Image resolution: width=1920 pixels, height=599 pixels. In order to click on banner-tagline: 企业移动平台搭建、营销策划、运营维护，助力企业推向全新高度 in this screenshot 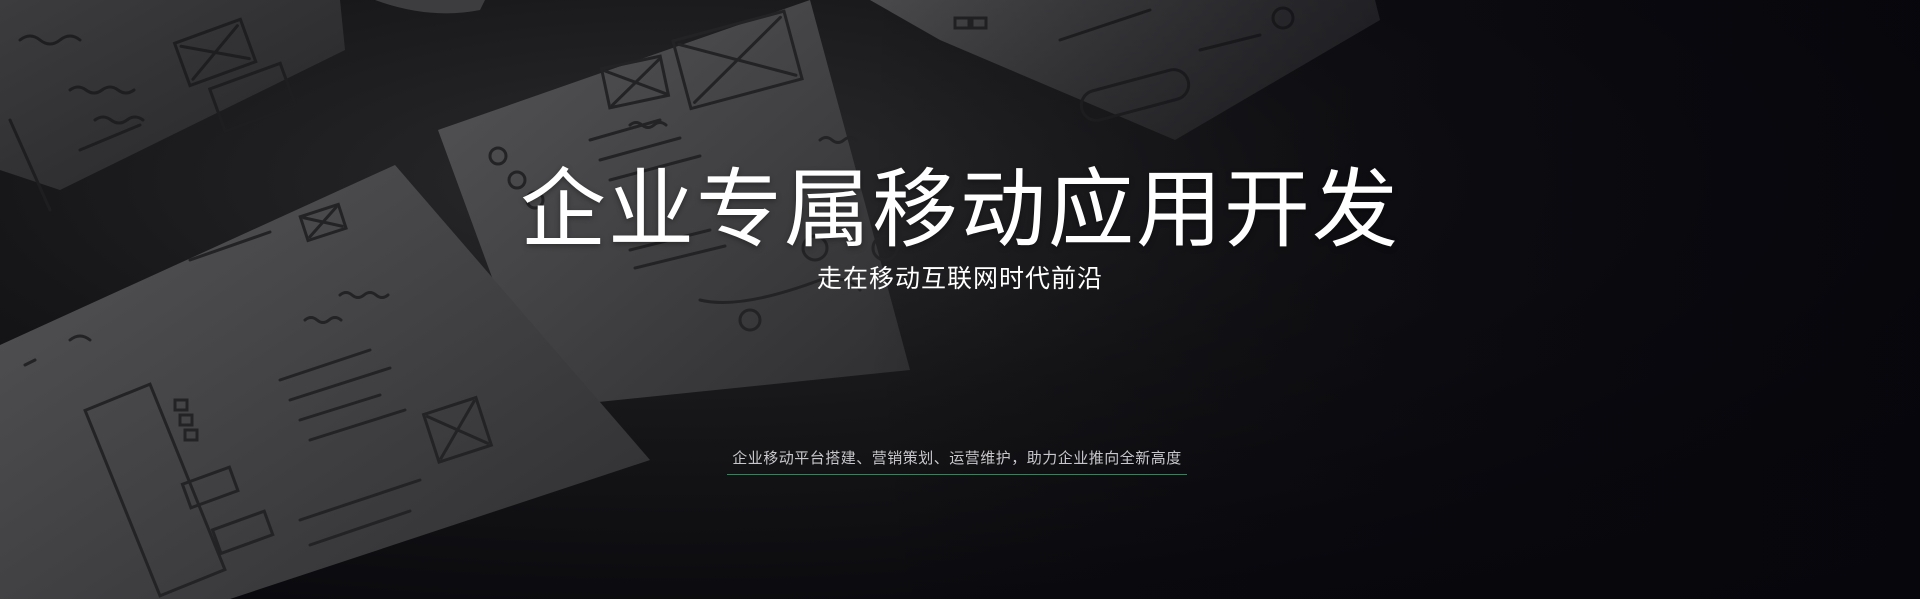, I will do `click(957, 458)`.